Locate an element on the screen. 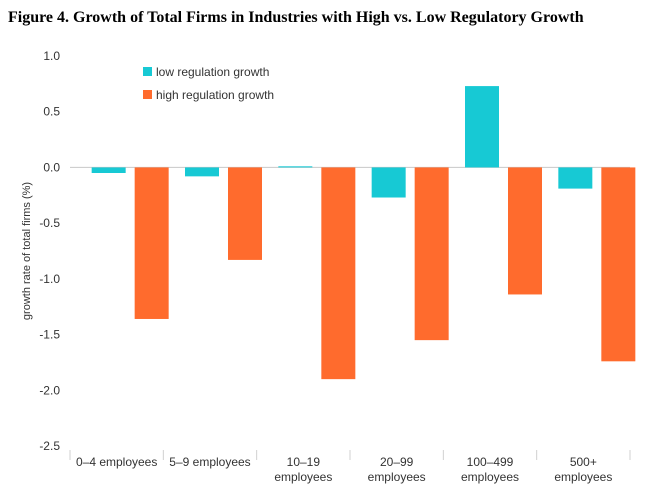  x-tick-label: 5–9 employees is located at coordinates (209, 462).